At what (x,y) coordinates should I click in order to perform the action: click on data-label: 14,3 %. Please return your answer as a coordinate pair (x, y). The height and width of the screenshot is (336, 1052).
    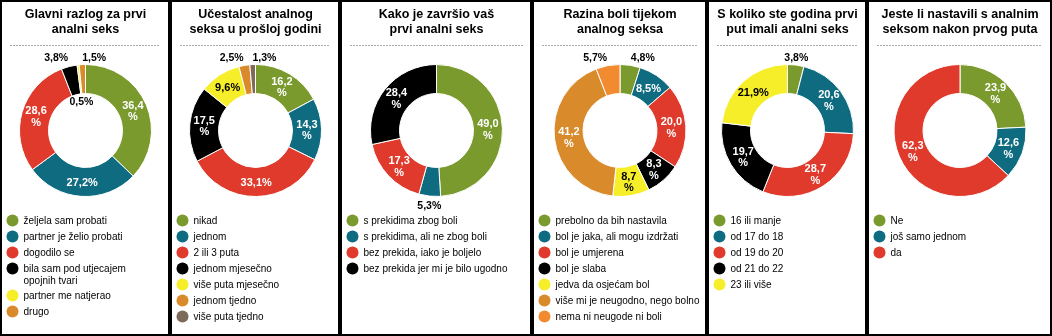
    Looking at the image, I should click on (307, 129).